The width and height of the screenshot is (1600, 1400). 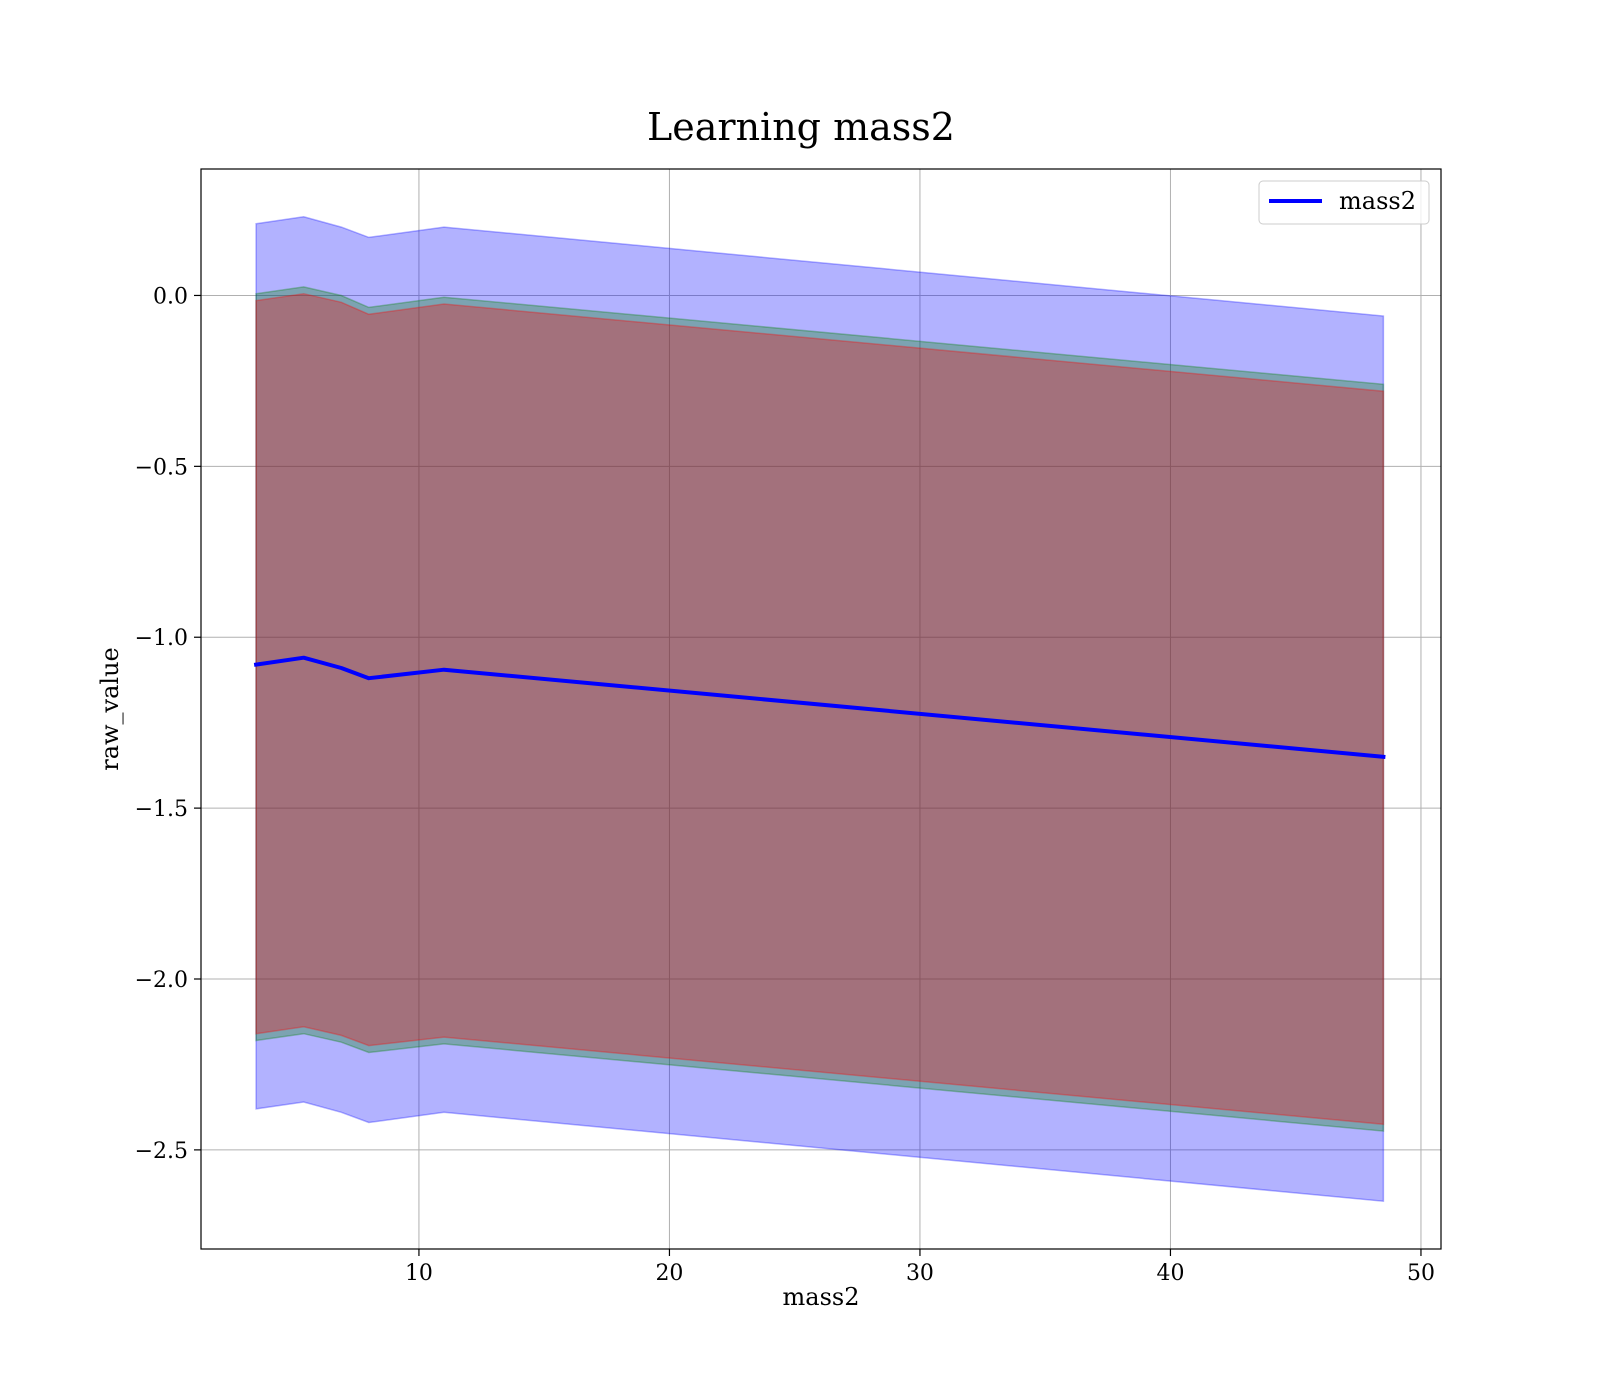 What do you see at coordinates (161, 809) in the screenshot?
I see `y-tick-label-3: −1.5` at bounding box center [161, 809].